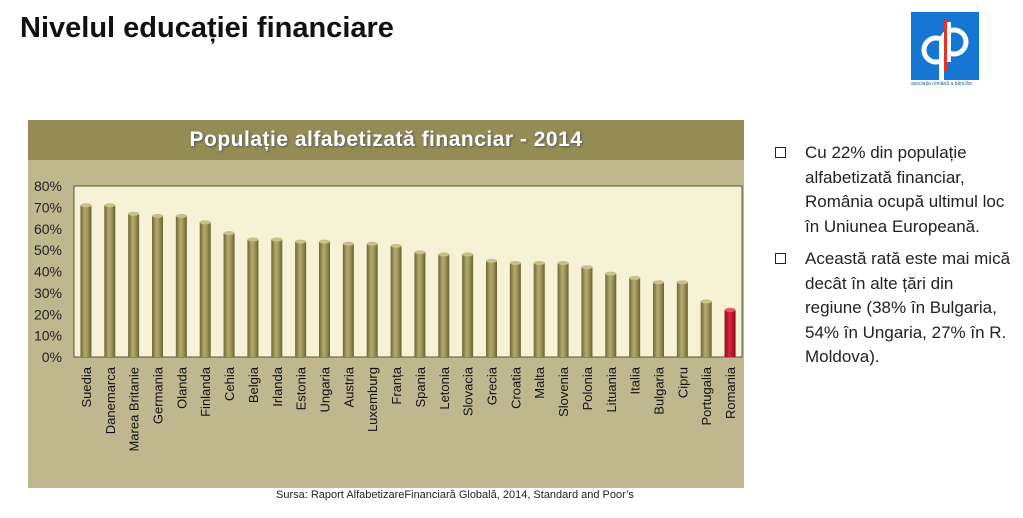  What do you see at coordinates (134, 409) in the screenshot?
I see `x-tick-label: Marea Britanie` at bounding box center [134, 409].